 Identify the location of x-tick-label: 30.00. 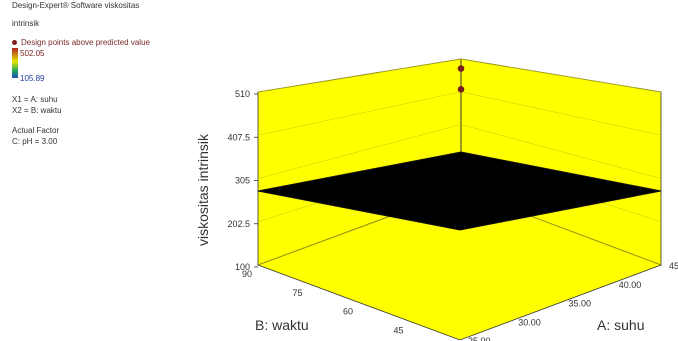
(529, 322).